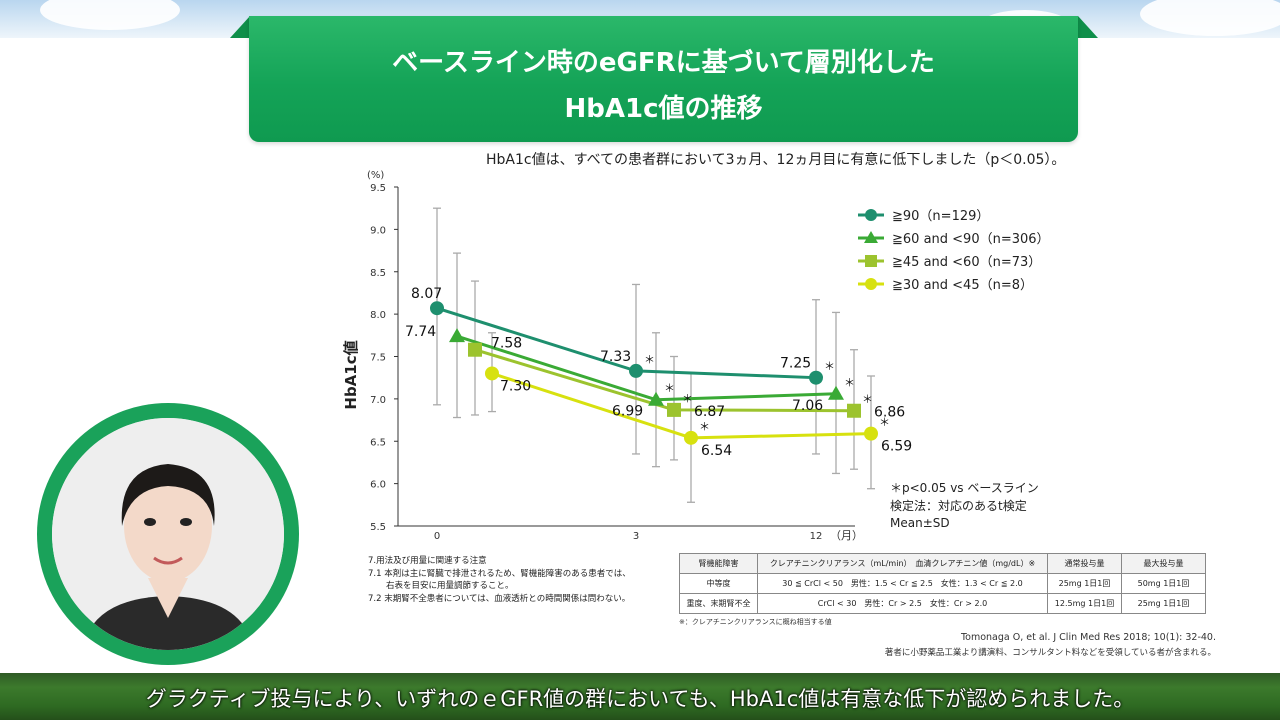  I want to click on data-label: 7.25, so click(795, 364).